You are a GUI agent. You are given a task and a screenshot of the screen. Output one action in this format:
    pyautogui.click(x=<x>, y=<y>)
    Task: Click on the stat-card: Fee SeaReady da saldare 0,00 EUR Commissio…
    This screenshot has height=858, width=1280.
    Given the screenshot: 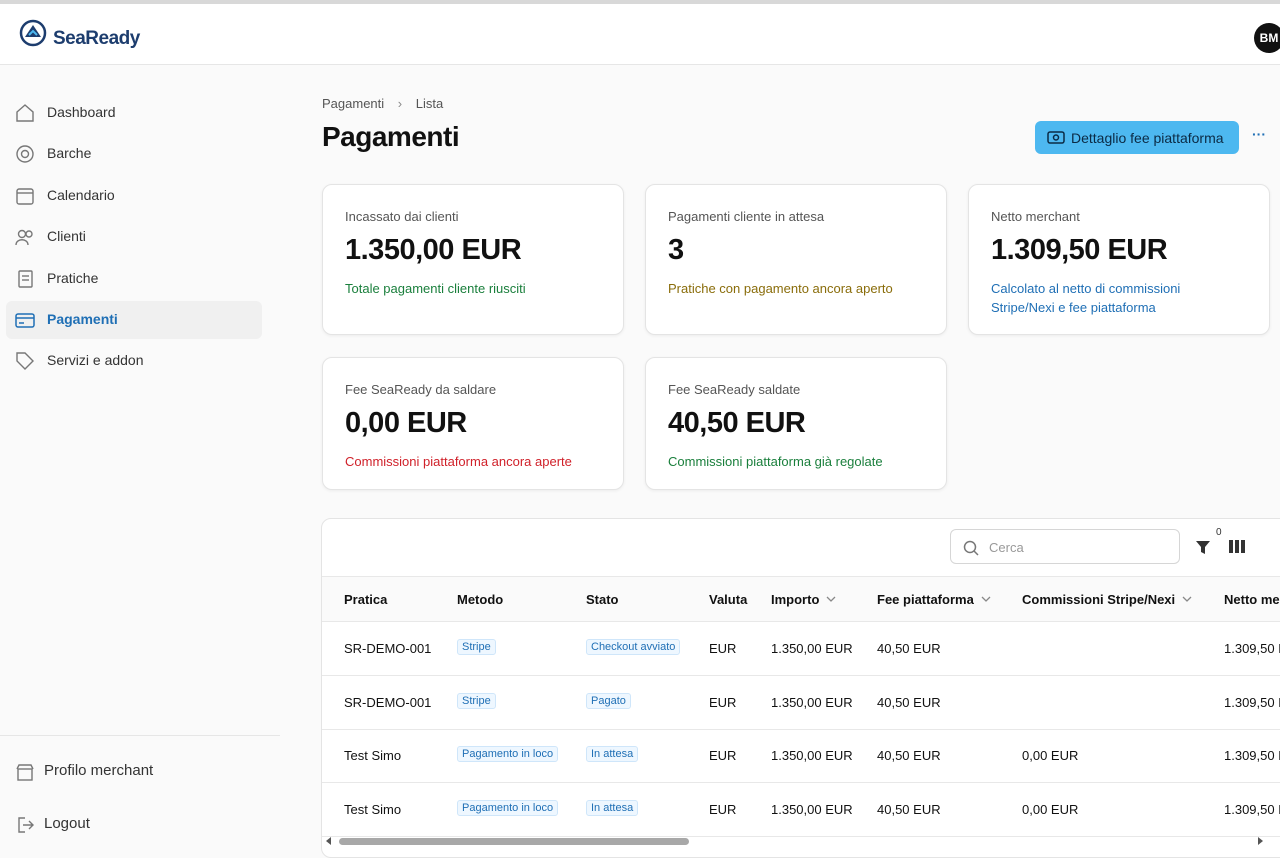 What is the action you would take?
    pyautogui.click(x=473, y=423)
    